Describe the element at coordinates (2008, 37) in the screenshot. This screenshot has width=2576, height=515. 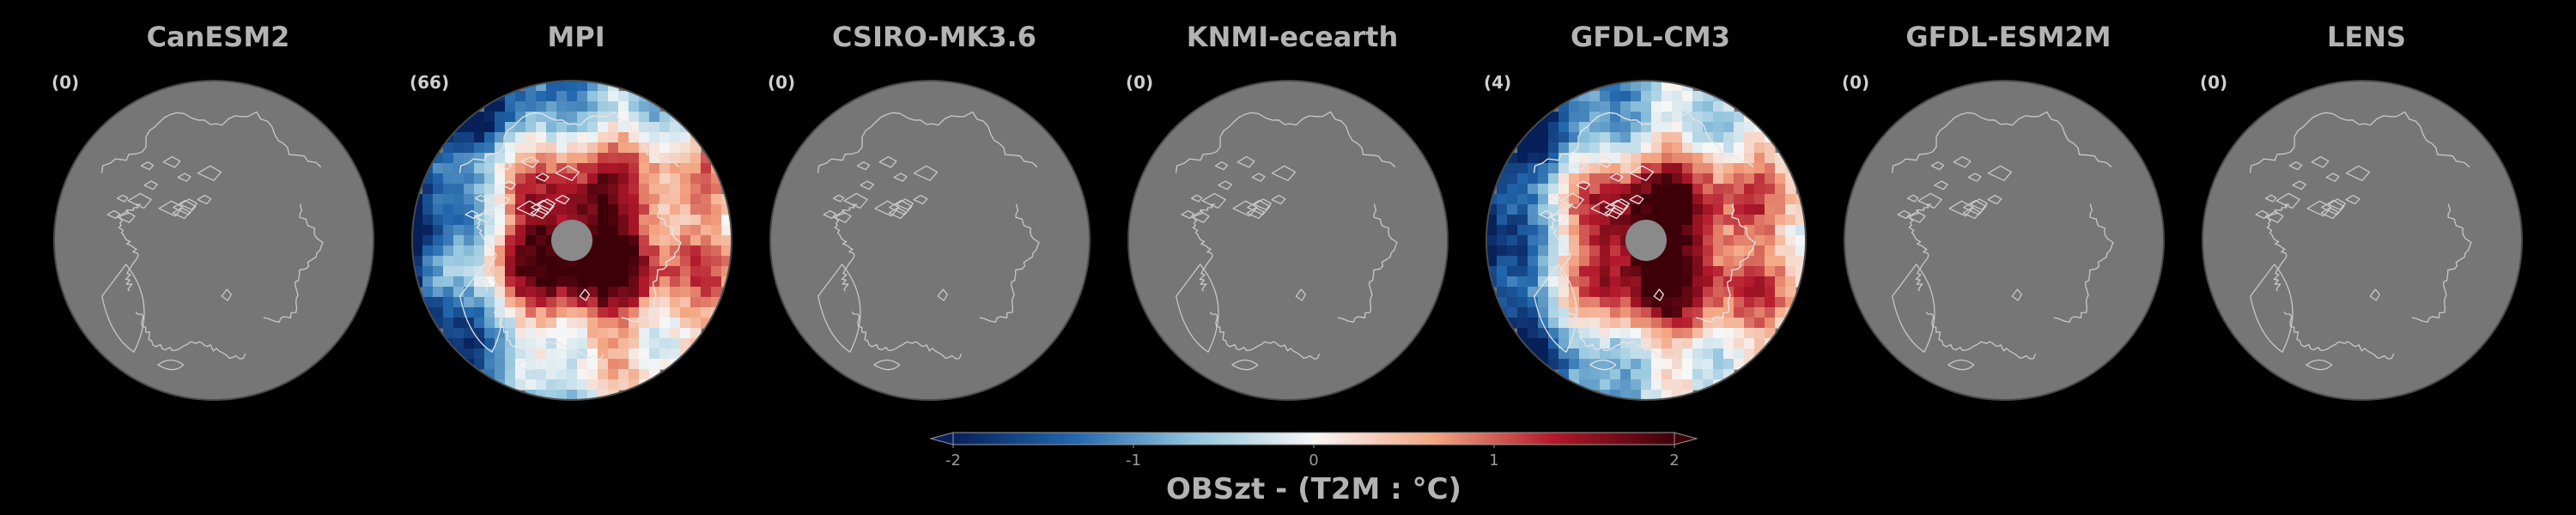
I see `panel-title: GFDL-ESM2M` at that location.